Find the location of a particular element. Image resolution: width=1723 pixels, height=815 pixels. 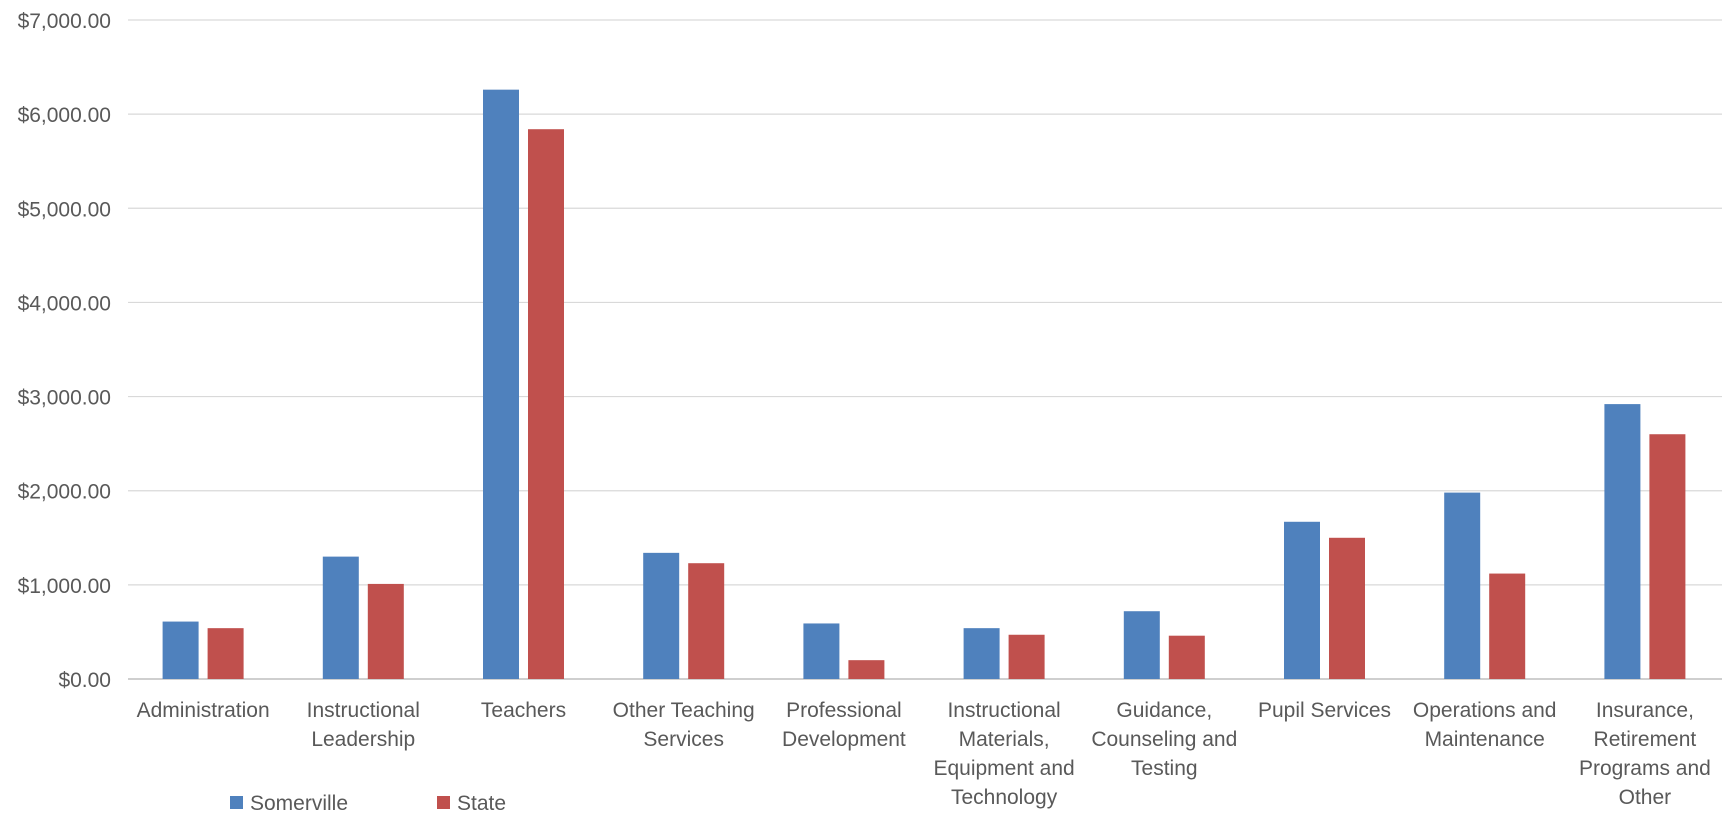

x-tick-label: Professional Development is located at coordinates (844, 725).